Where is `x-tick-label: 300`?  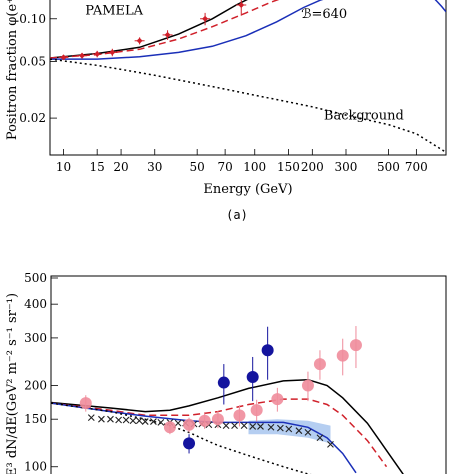 x-tick-label: 300 is located at coordinates (346, 167).